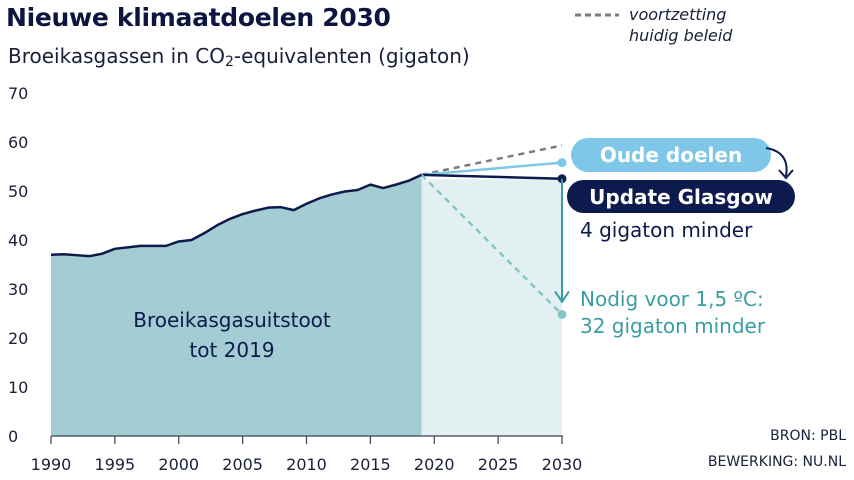 The height and width of the screenshot is (480, 854). Describe the element at coordinates (434, 464) in the screenshot. I see `x-tick-label: 2020` at that location.